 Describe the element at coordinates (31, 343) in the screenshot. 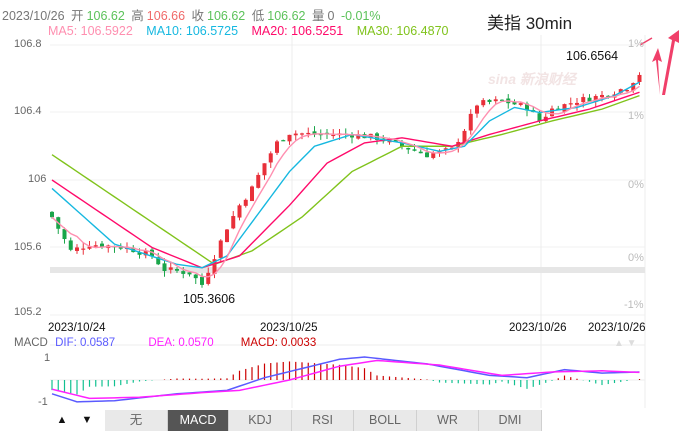

I see `macd-label: MACD` at that location.